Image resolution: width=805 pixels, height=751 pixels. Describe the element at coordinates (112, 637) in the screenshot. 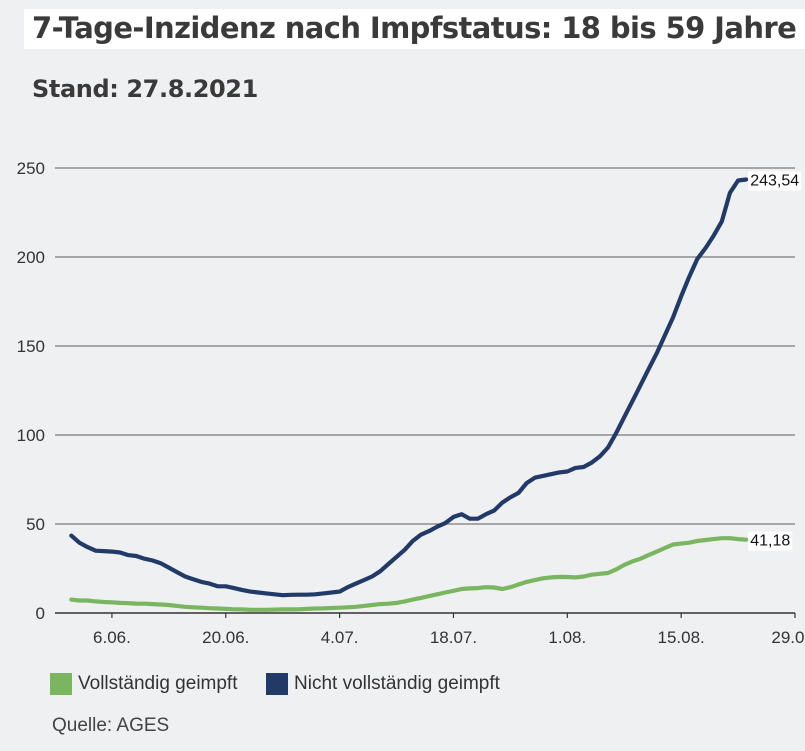

I see `x-tick-label: 6.06.` at that location.